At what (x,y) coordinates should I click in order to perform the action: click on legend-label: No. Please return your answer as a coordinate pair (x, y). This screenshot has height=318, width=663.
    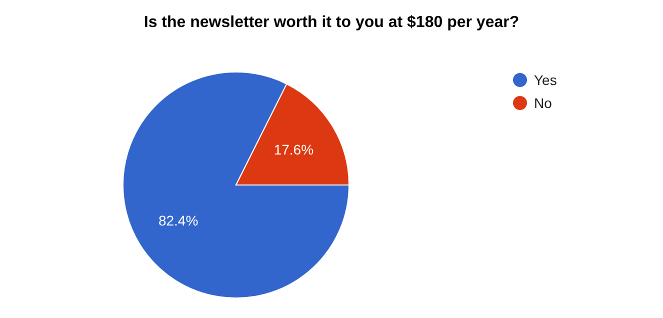
    Looking at the image, I should click on (543, 102).